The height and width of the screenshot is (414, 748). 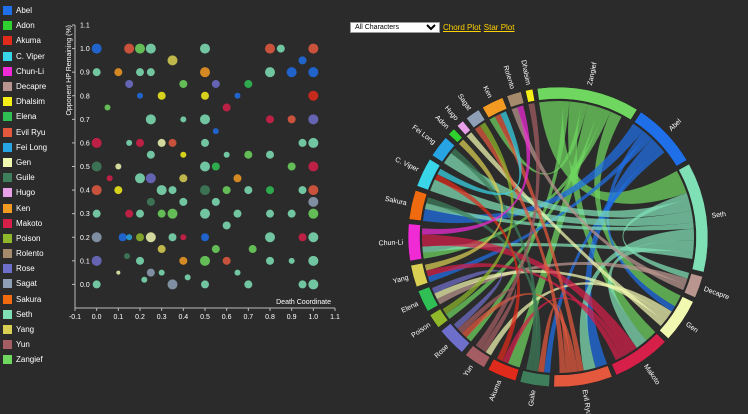 I want to click on legend-item: Yun, so click(x=33, y=344).